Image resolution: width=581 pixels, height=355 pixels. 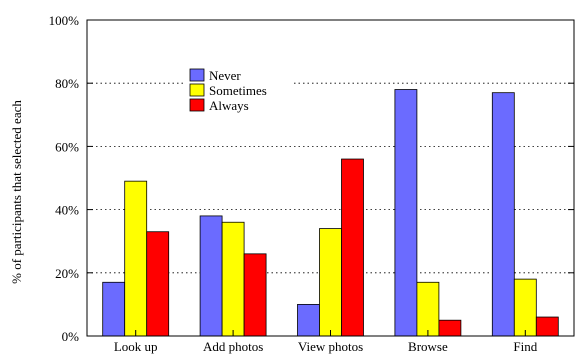 I want to click on x-category-label: View photos, so click(x=330, y=346).